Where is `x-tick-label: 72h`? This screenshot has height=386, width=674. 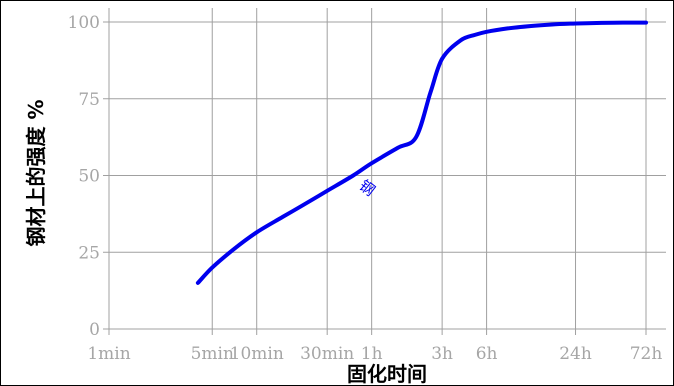 x-tick-label: 72h is located at coordinates (646, 354).